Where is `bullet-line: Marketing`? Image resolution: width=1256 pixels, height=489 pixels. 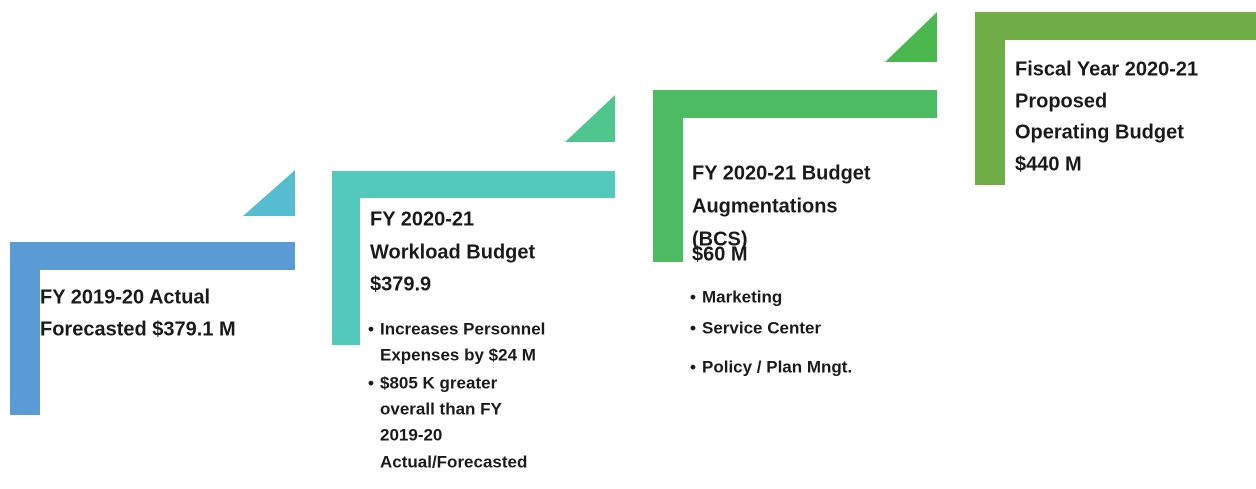 bullet-line: Marketing is located at coordinates (742, 296).